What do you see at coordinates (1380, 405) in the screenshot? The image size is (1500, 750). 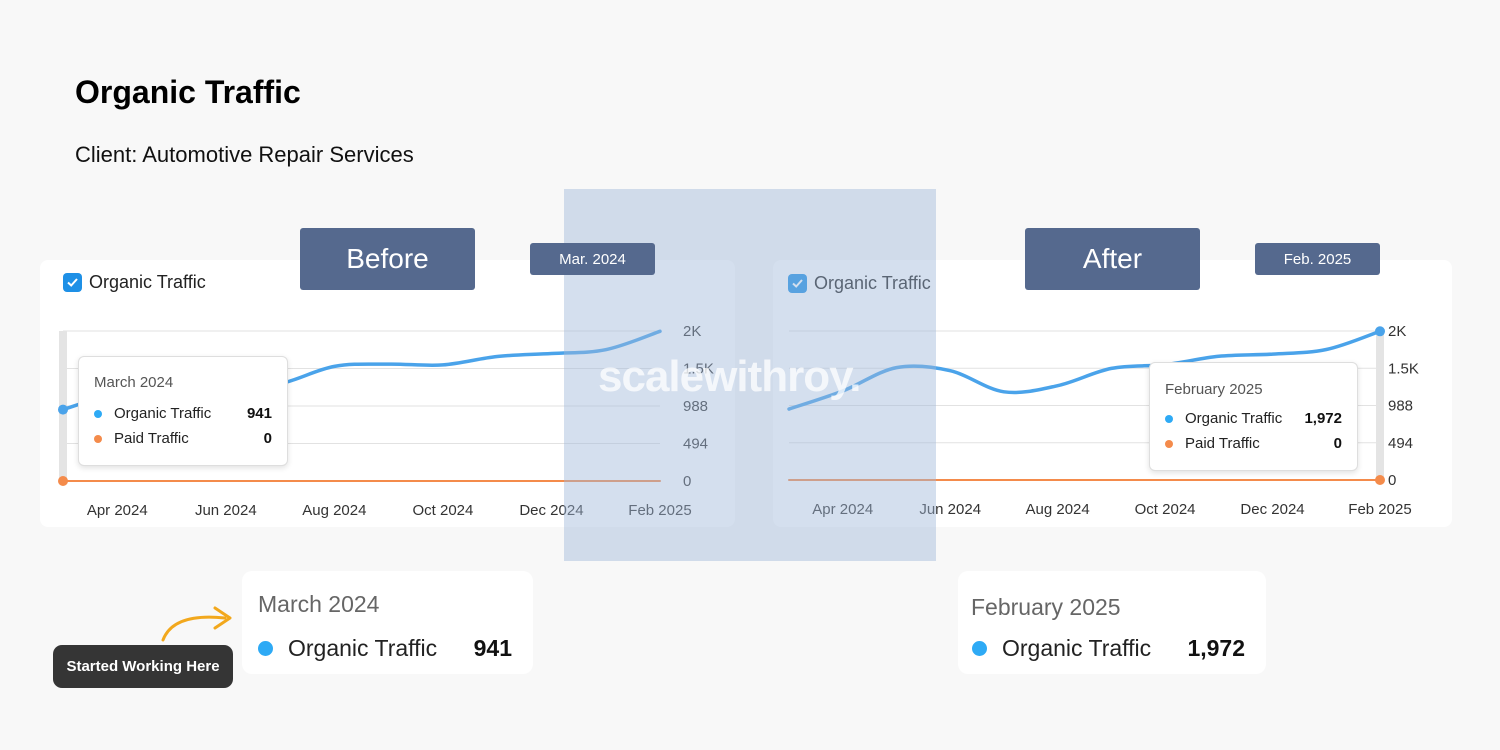 I see `hover-band` at bounding box center [1380, 405].